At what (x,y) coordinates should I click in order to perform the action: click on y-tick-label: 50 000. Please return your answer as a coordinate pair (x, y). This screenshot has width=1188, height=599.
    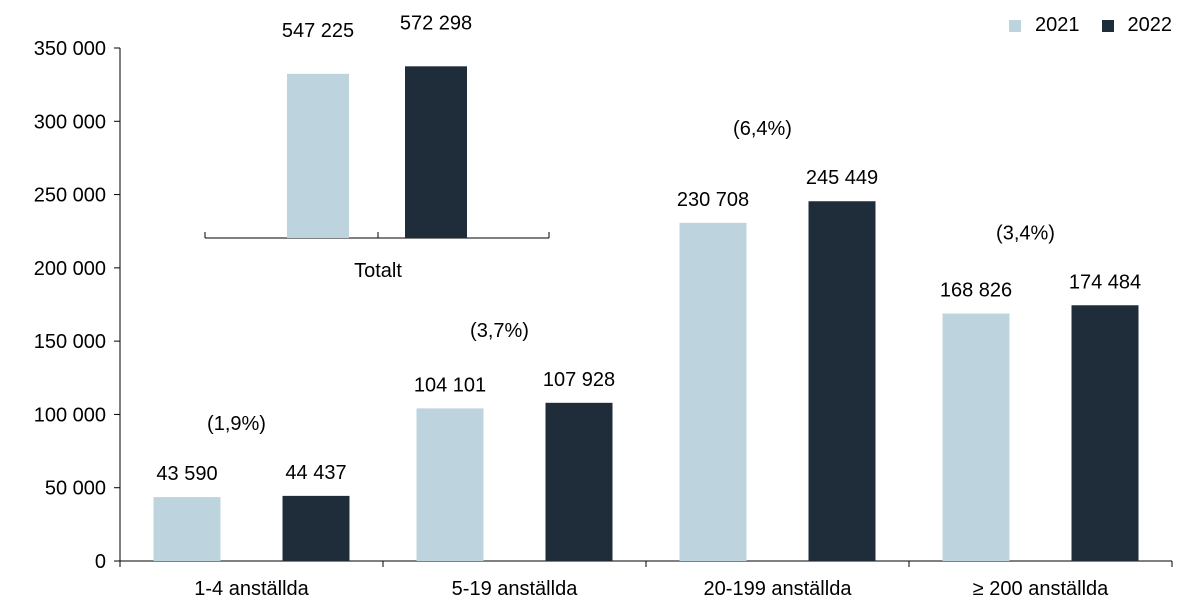
    Looking at the image, I should click on (75, 489).